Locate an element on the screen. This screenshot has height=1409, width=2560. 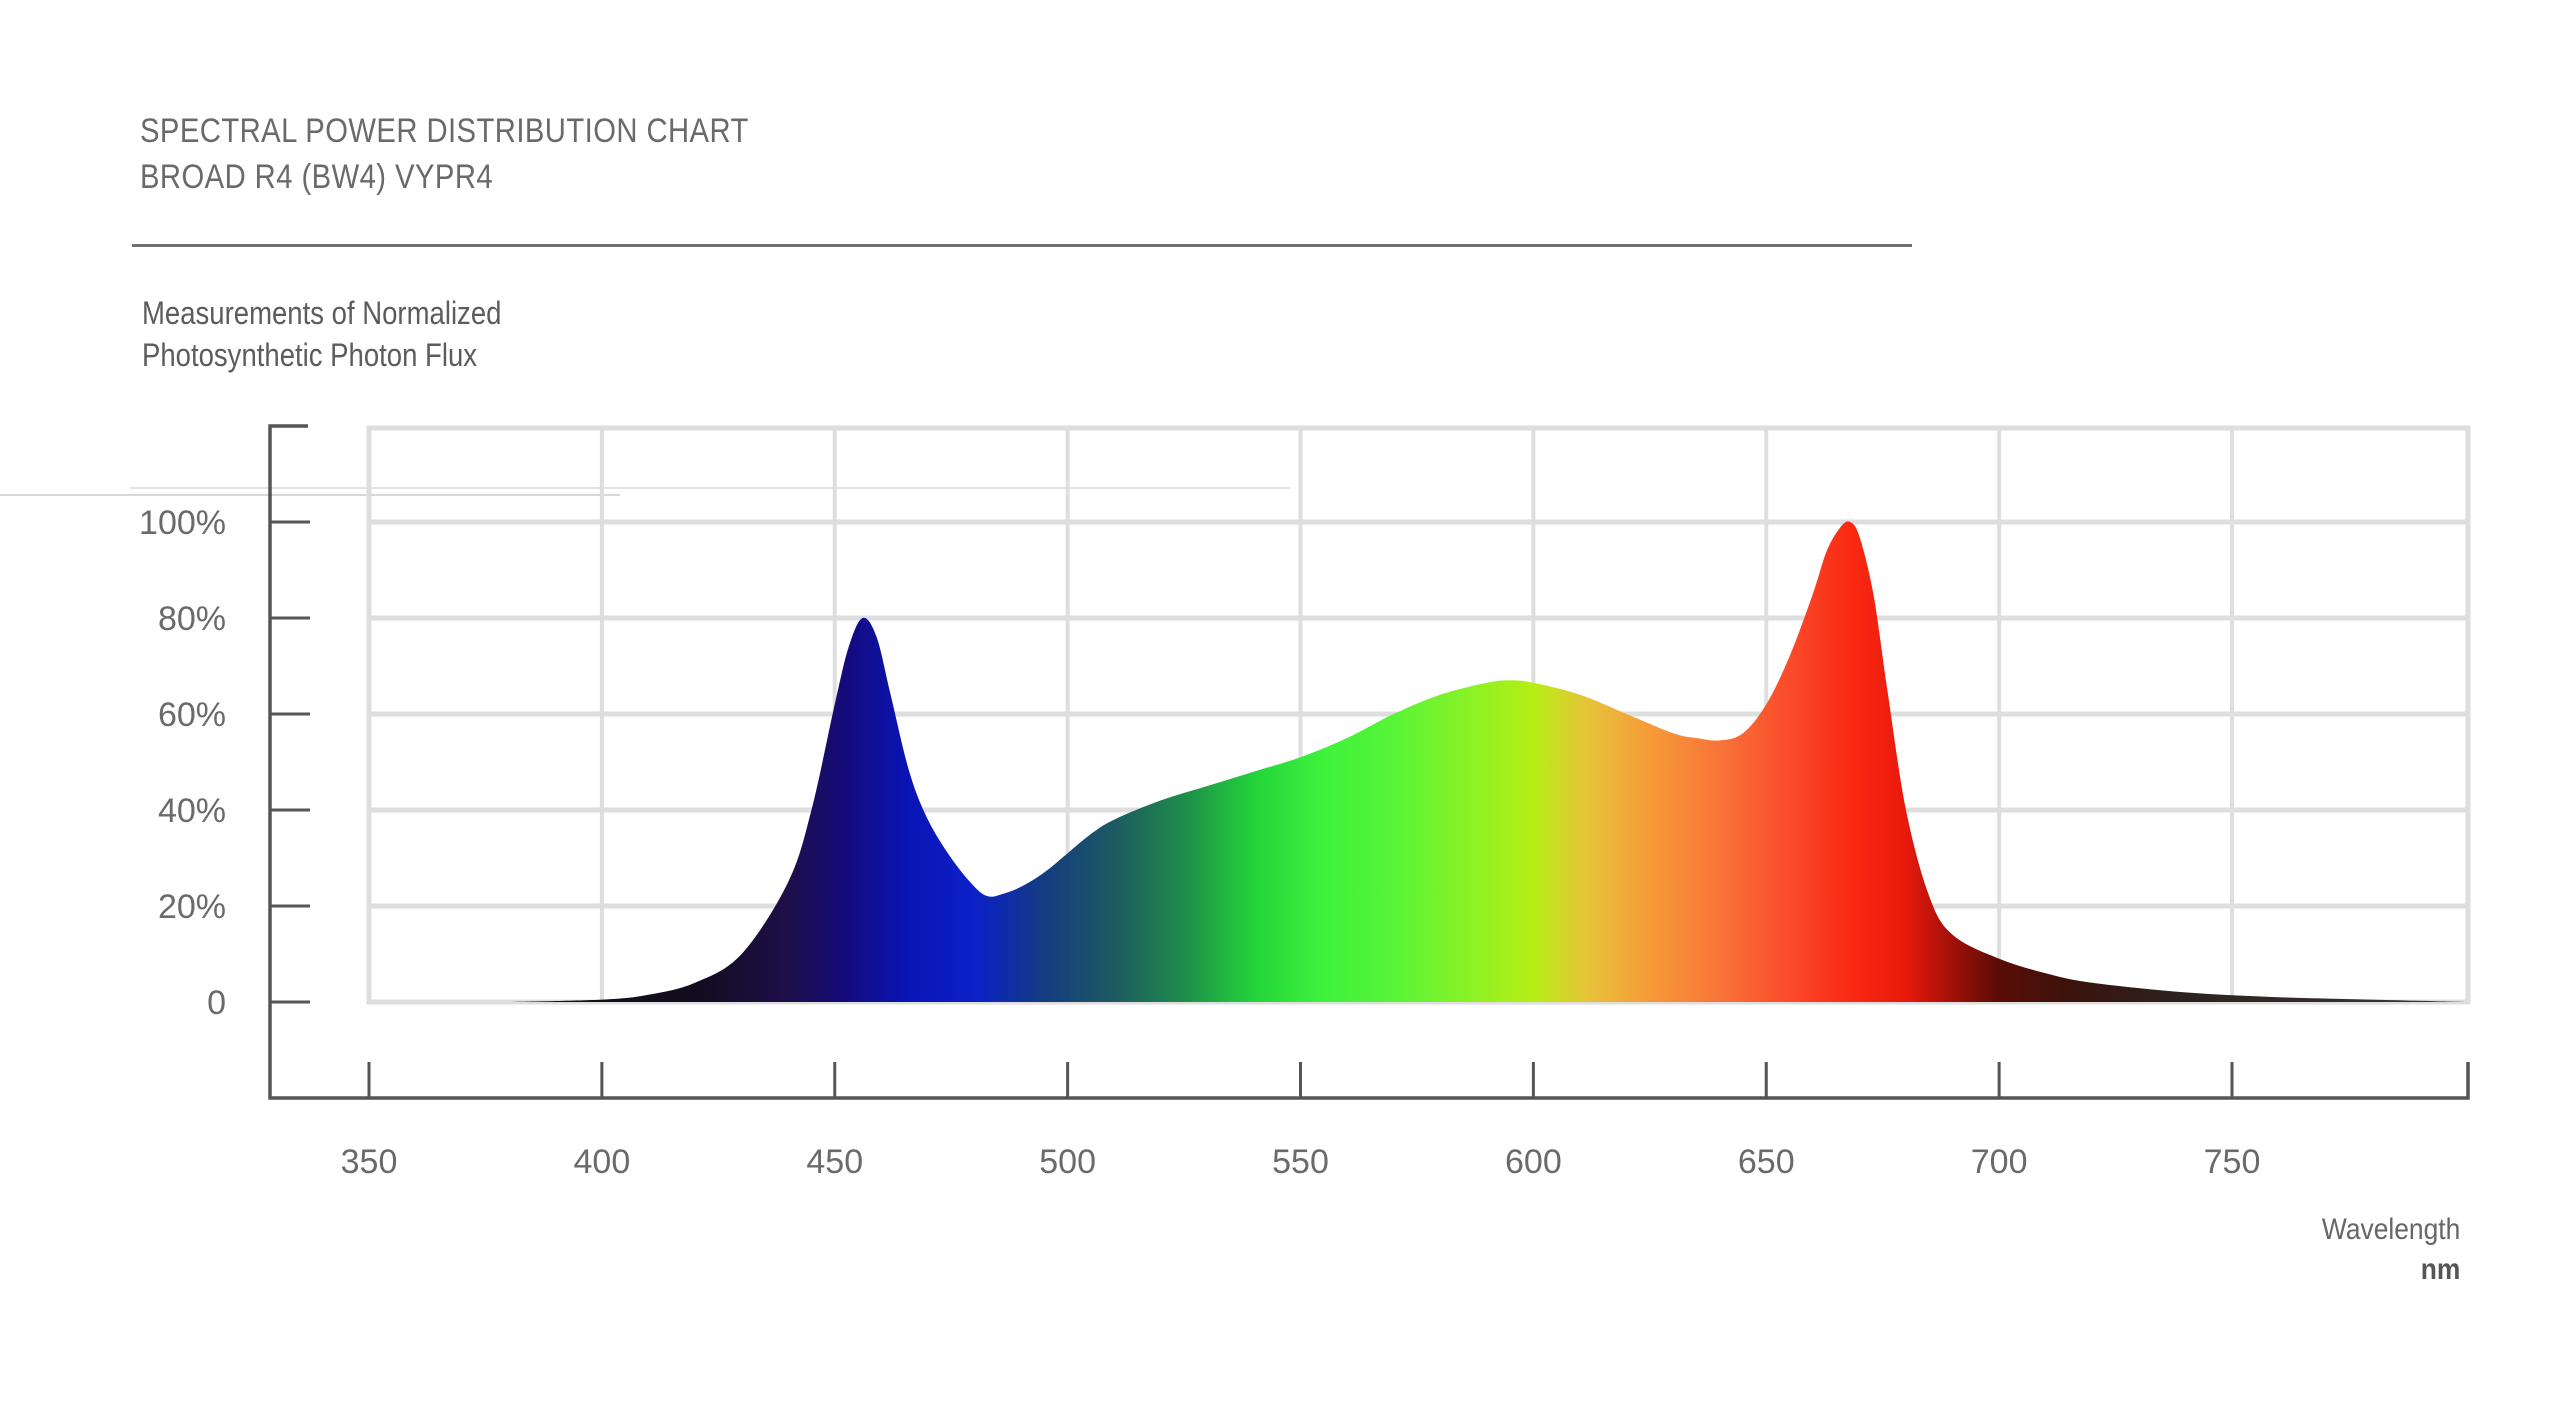
x-tick-labels: 350 400 450 500 550 600 650 700 750 is located at coordinates (1301, 1162).